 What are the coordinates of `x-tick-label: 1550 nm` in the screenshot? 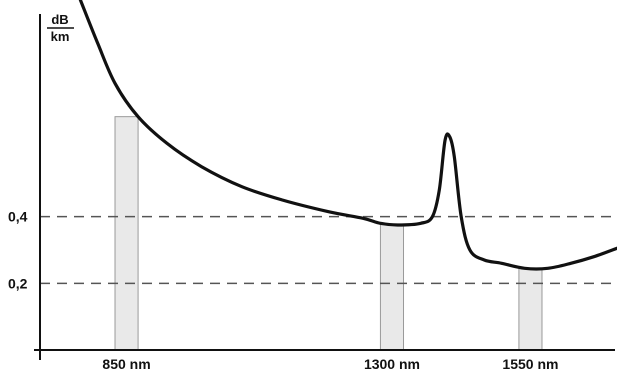 It's located at (530, 364).